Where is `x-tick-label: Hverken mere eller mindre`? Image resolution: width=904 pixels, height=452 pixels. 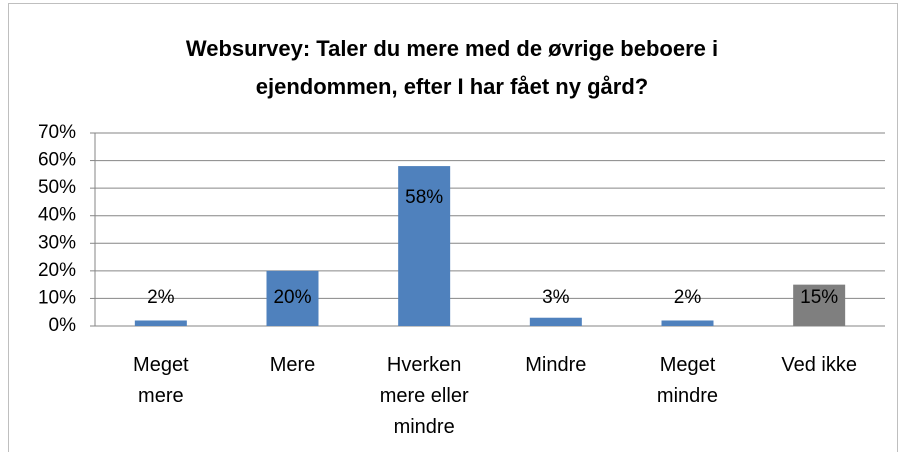
x-tick-label: Hverken mere eller mindre is located at coordinates (424, 396).